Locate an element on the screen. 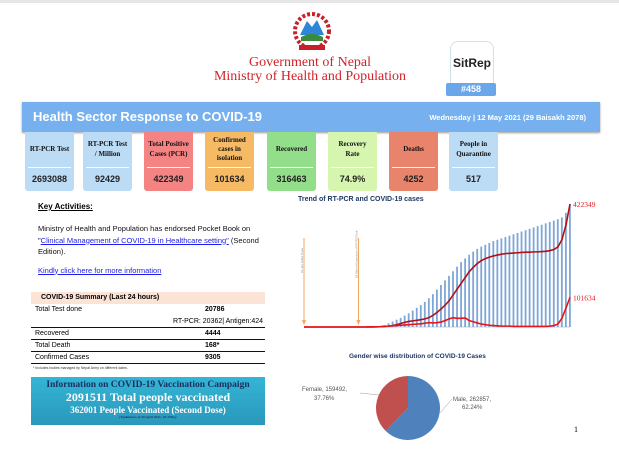 The image size is (619, 467). vaccination-total: 2091511 Total people vaccinated is located at coordinates (148, 397).